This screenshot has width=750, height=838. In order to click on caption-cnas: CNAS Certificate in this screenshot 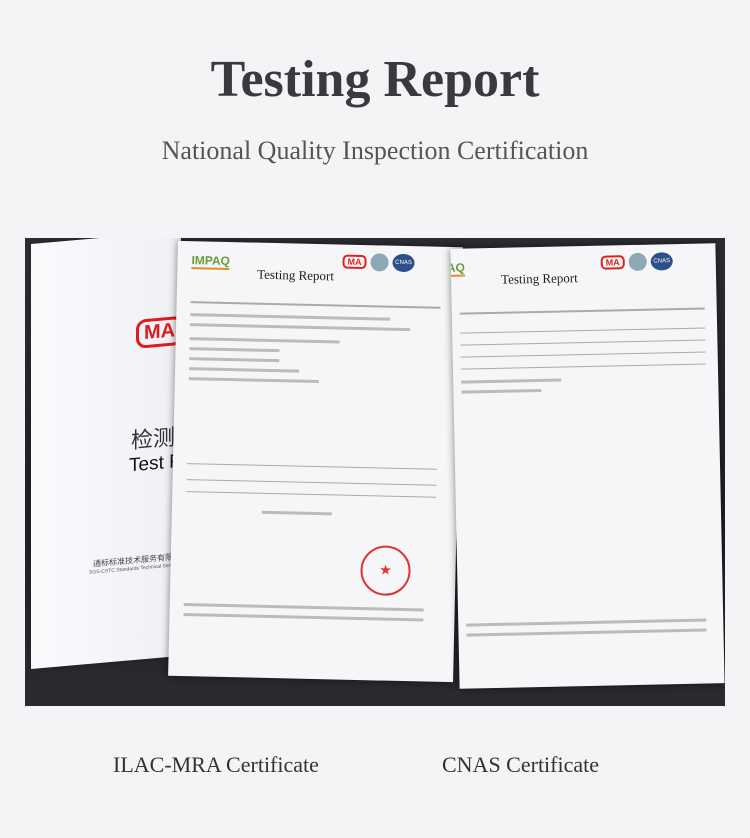, I will do `click(521, 764)`.